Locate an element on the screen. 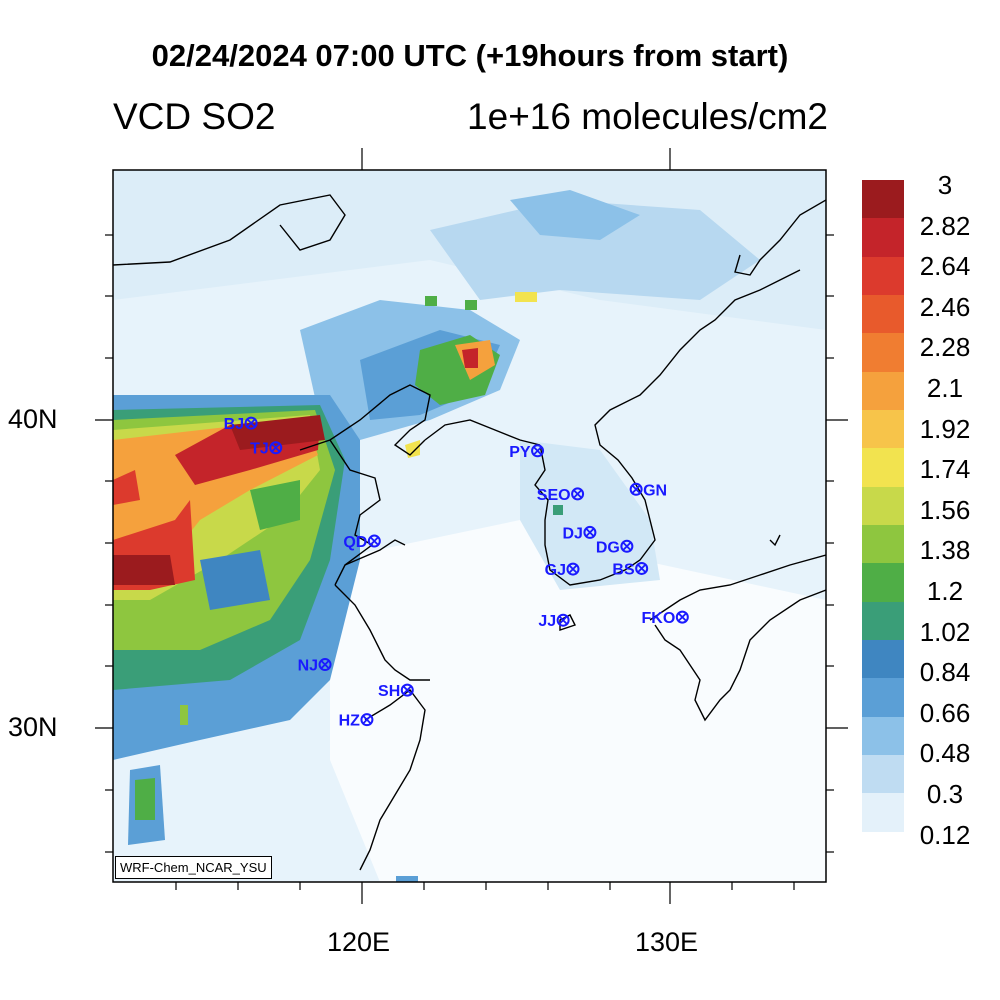  colorbar-label: 2.46 is located at coordinates (945, 306).